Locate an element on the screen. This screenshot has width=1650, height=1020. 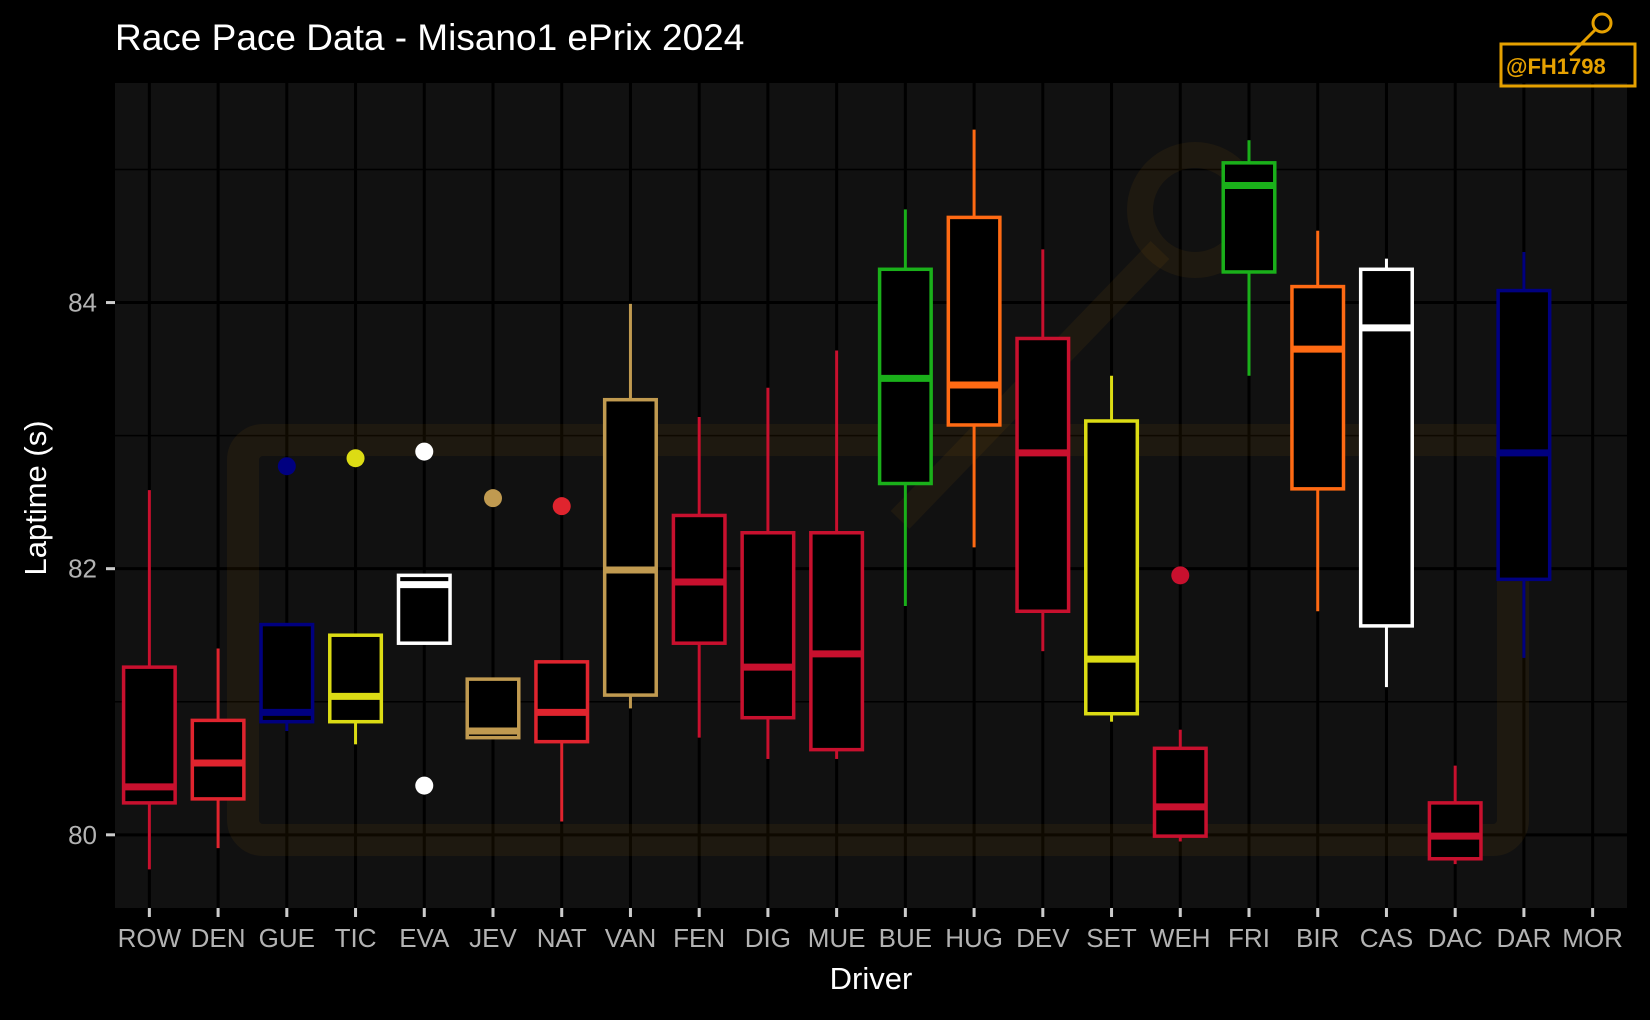
box-dar is located at coordinates (1524, 454).